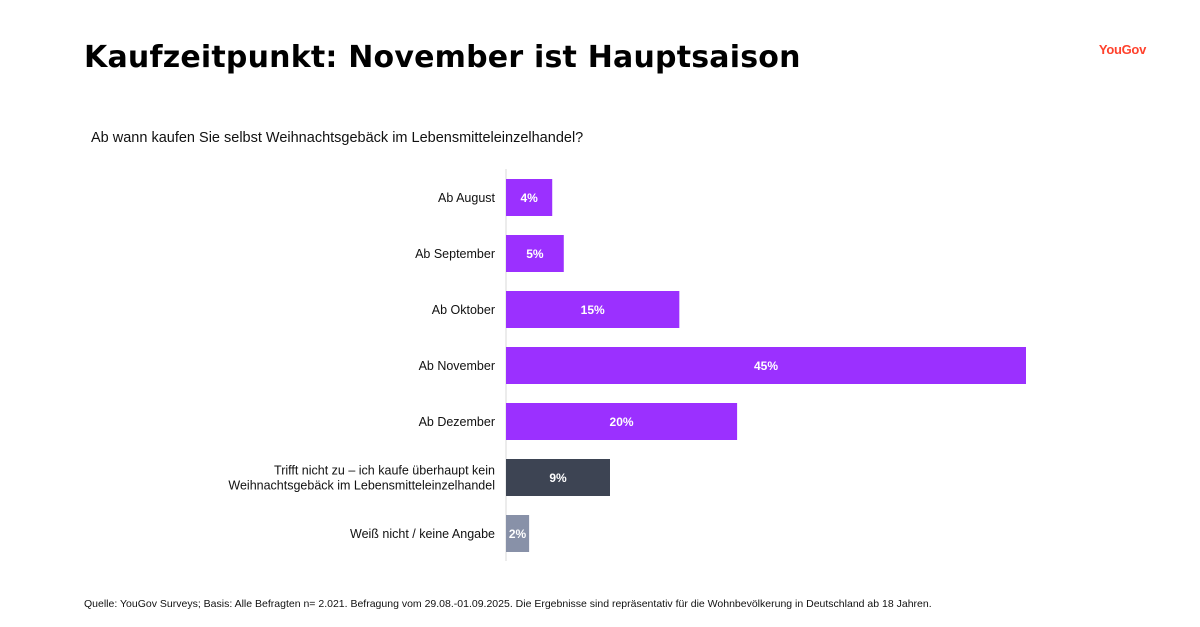 The image size is (1200, 627). Describe the element at coordinates (1122, 49) in the screenshot. I see `yougov-logo: YouGov` at that location.